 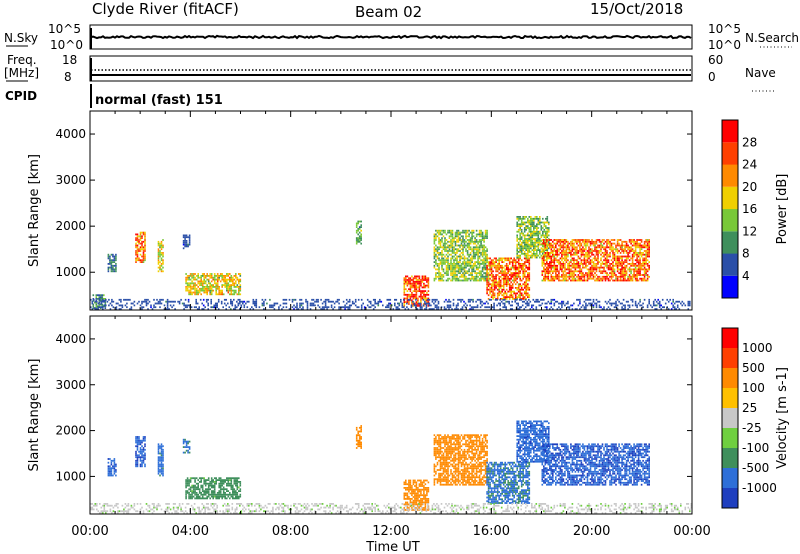 I want to click on nsearch-label: N.Search, so click(x=772, y=38).